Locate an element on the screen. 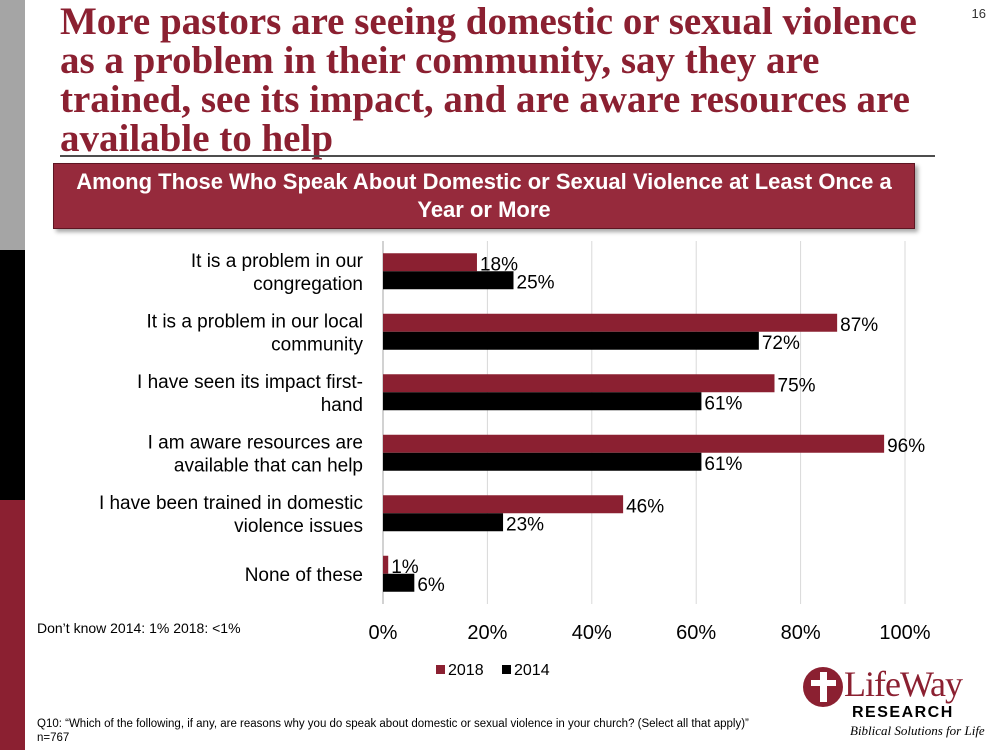  legend-label-2018: 2018 is located at coordinates (466, 670).